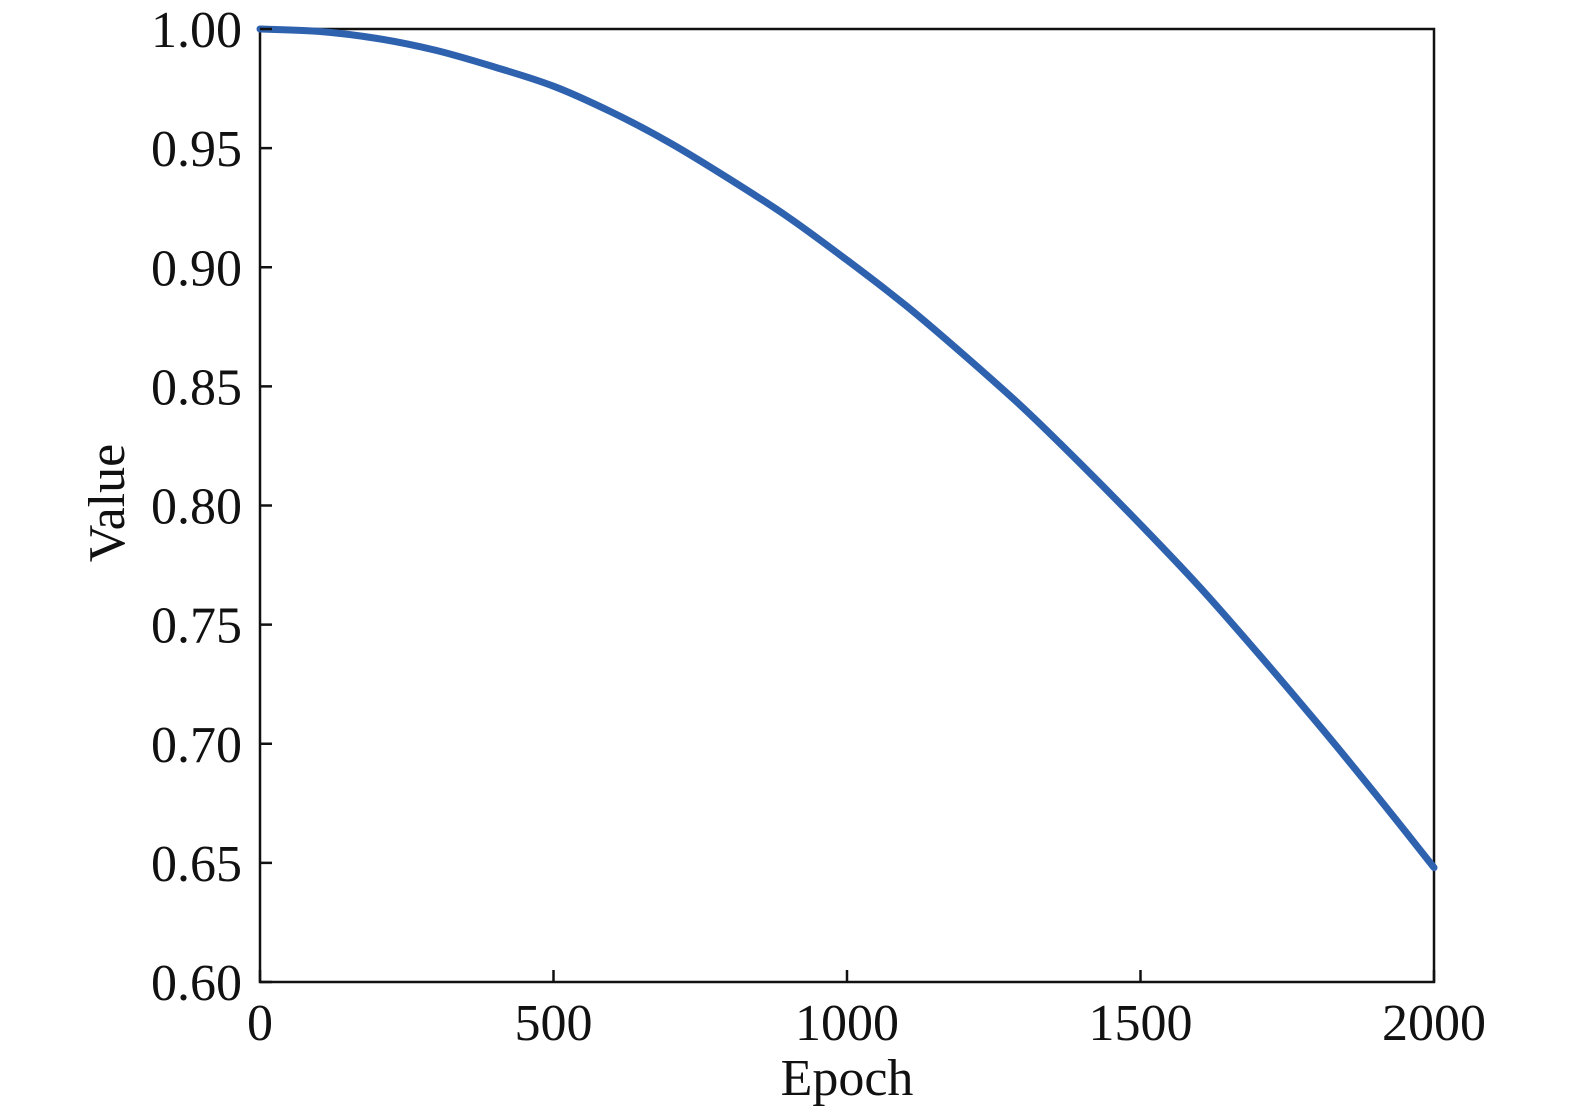 This screenshot has height=1117, width=1575. Describe the element at coordinates (196, 507) in the screenshot. I see `y-tick-label: 0.80` at that location.